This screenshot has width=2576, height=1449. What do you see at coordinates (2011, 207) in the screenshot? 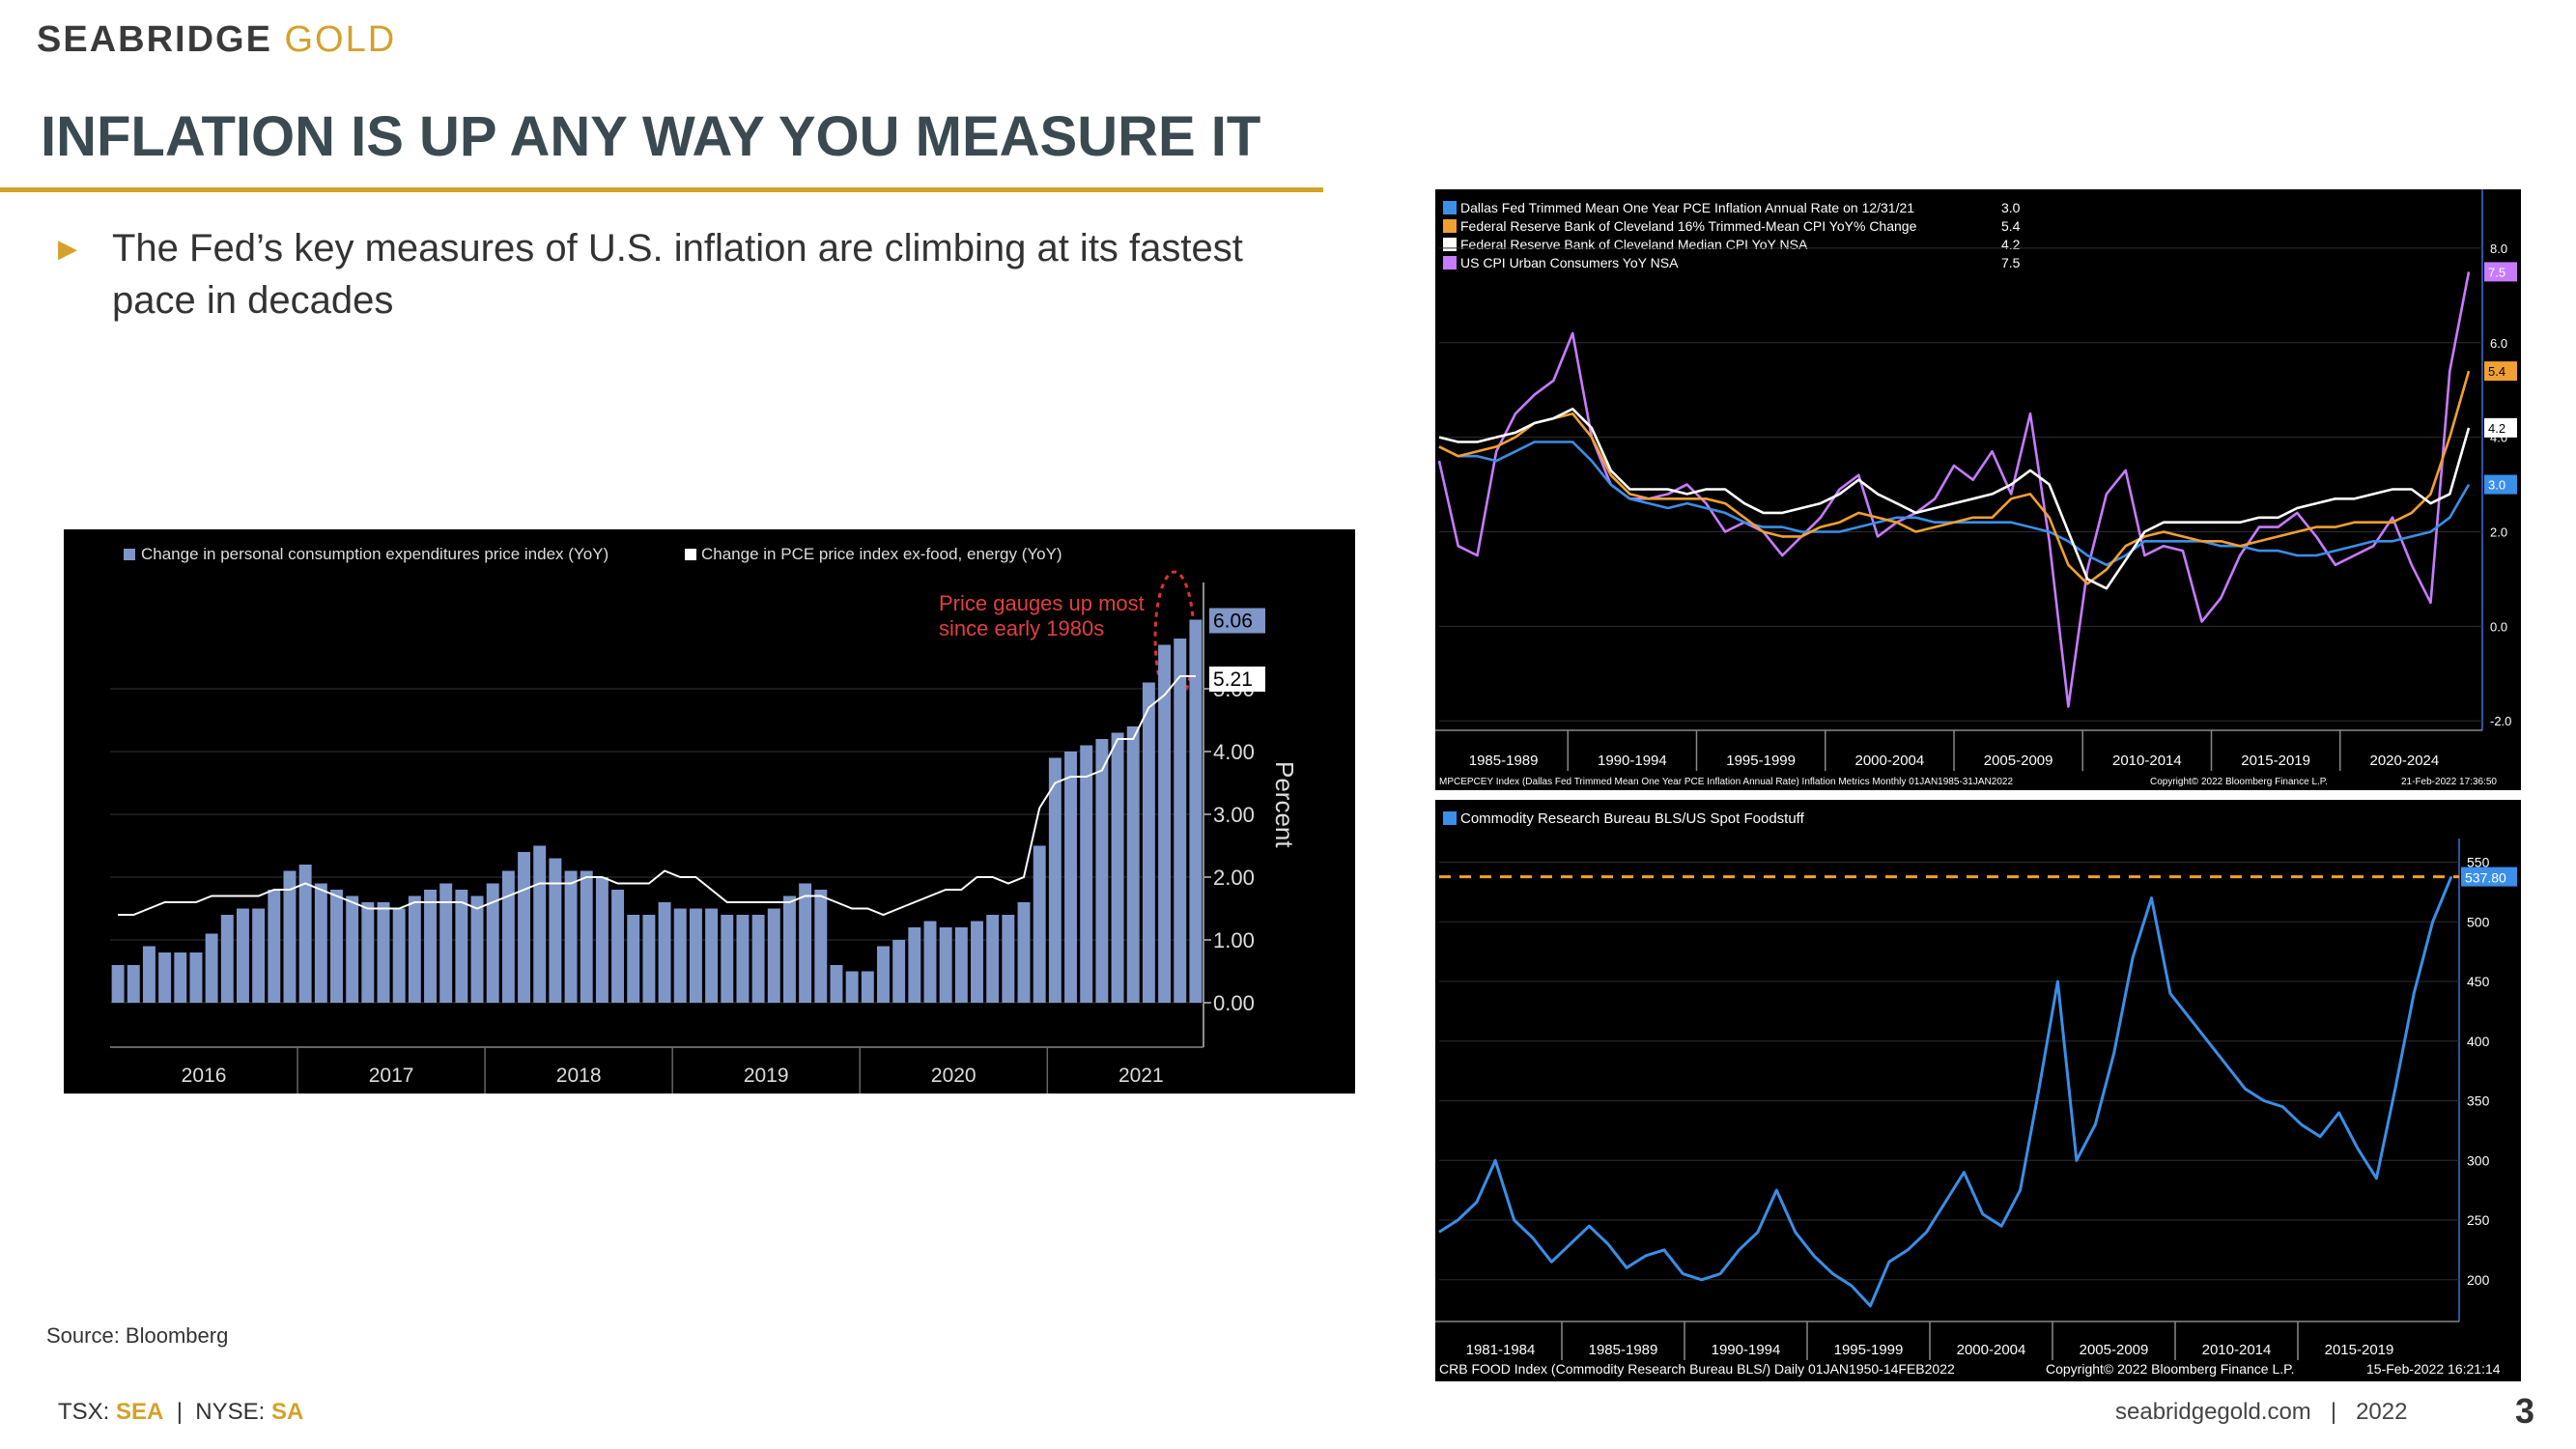
I see `infl-legend-value-1: 3.0` at bounding box center [2011, 207].